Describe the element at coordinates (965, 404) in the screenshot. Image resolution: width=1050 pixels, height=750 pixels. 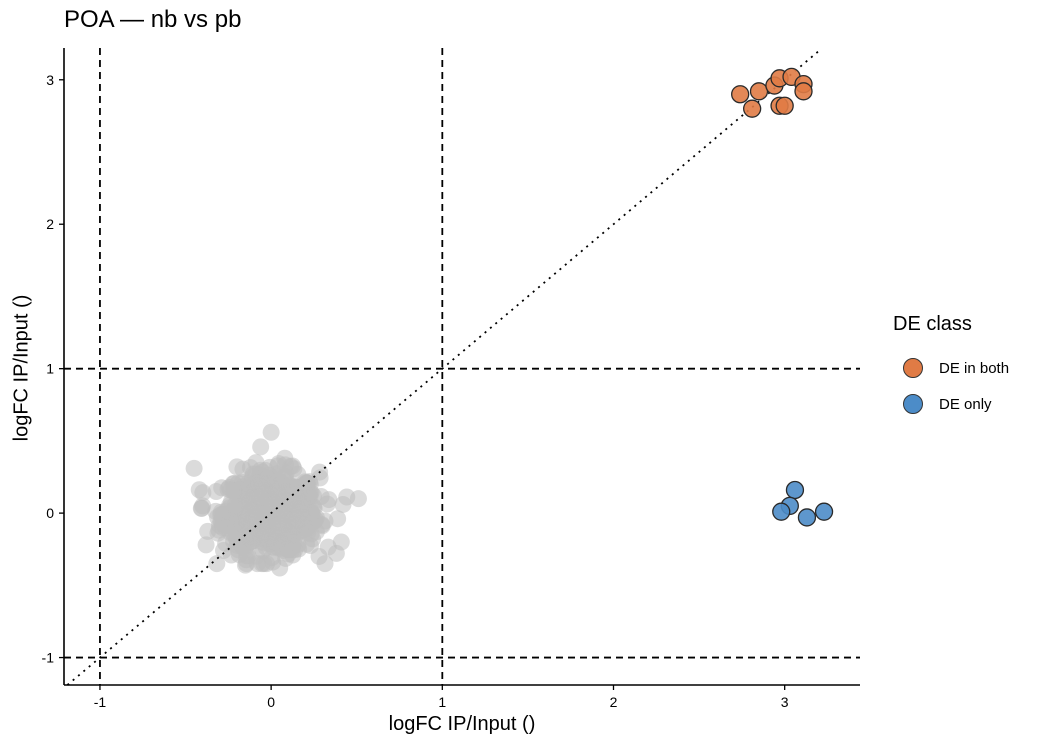
I see `legend-label-de-only: DE only` at that location.